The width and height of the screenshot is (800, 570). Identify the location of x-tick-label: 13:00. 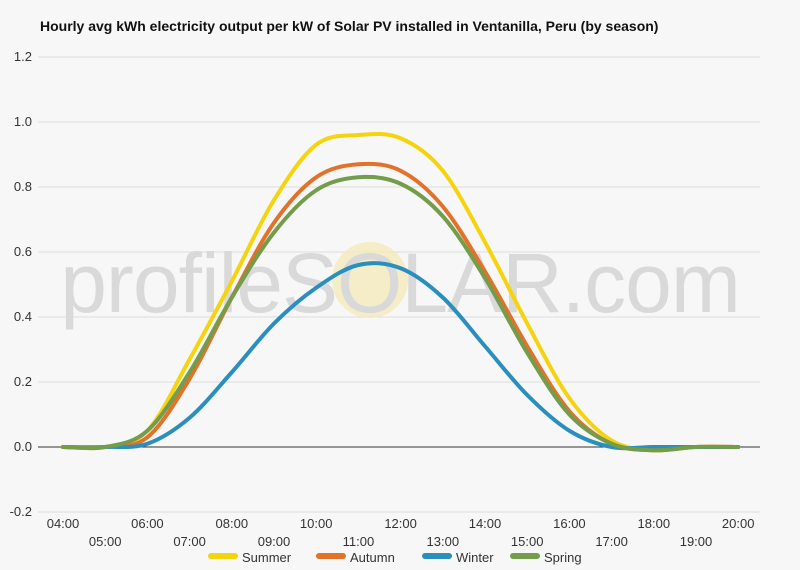
(443, 541).